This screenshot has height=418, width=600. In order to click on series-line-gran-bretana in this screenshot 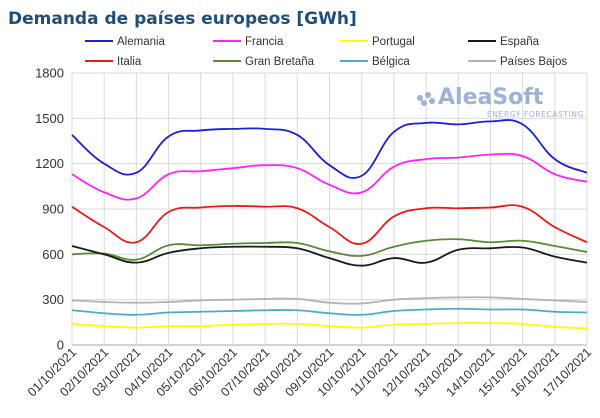, I will do `click(329, 249)`.